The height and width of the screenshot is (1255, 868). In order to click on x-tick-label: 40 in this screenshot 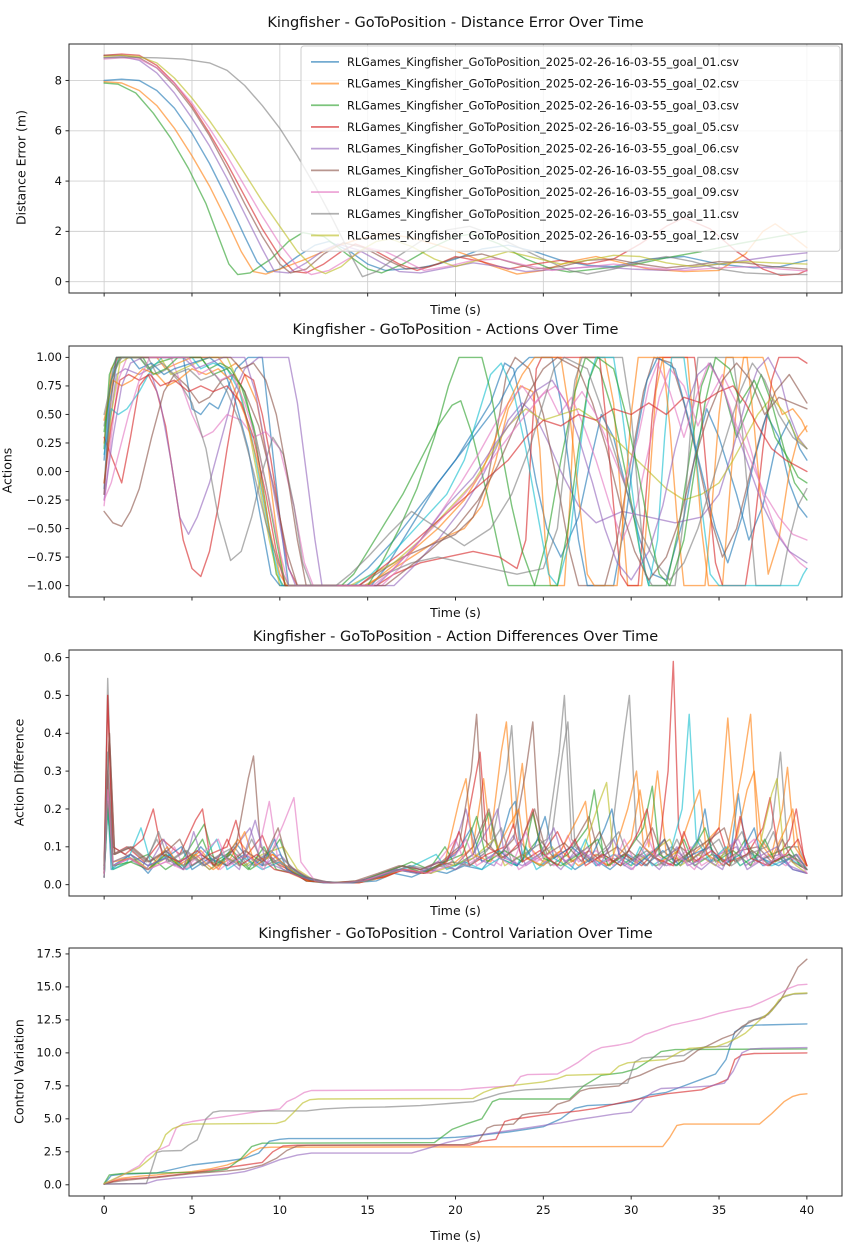, I will do `click(807, 1210)`.